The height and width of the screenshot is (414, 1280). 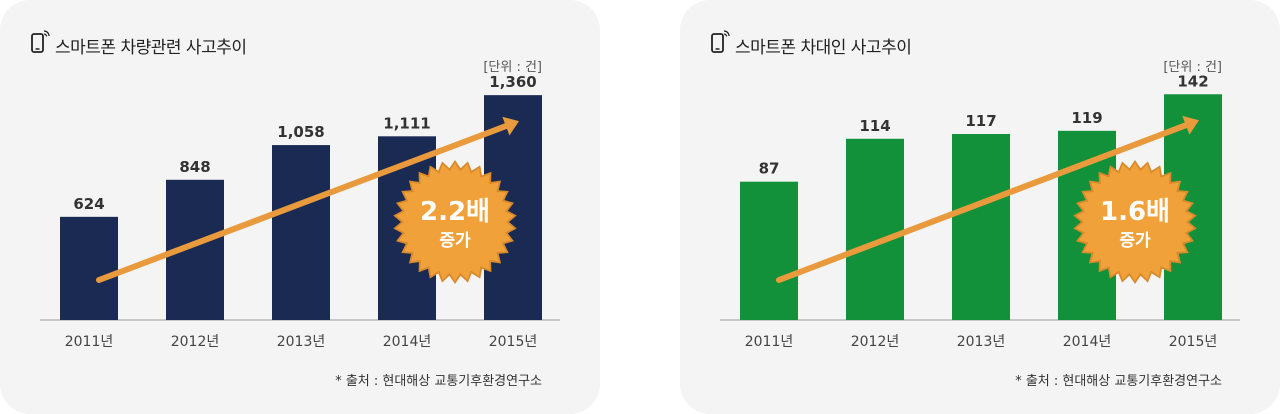 What do you see at coordinates (512, 82) in the screenshot?
I see `value-label: 1,360` at bounding box center [512, 82].